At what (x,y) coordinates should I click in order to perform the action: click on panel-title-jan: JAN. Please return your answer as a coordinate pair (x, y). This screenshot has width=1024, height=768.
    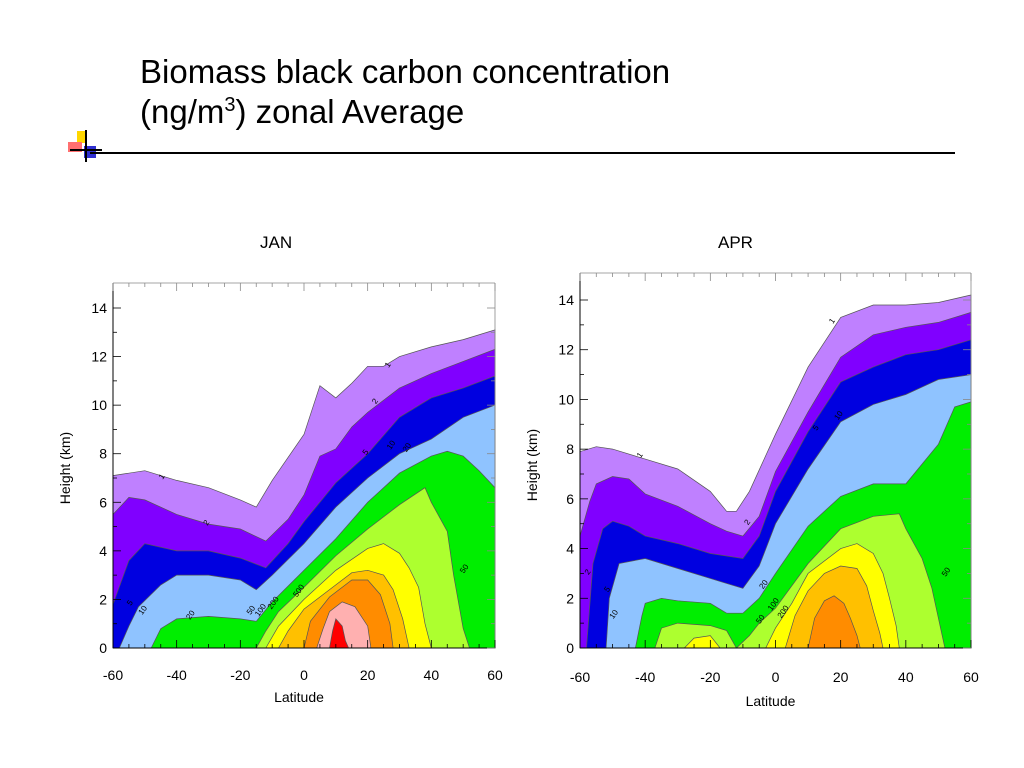
    Looking at the image, I should click on (276, 242).